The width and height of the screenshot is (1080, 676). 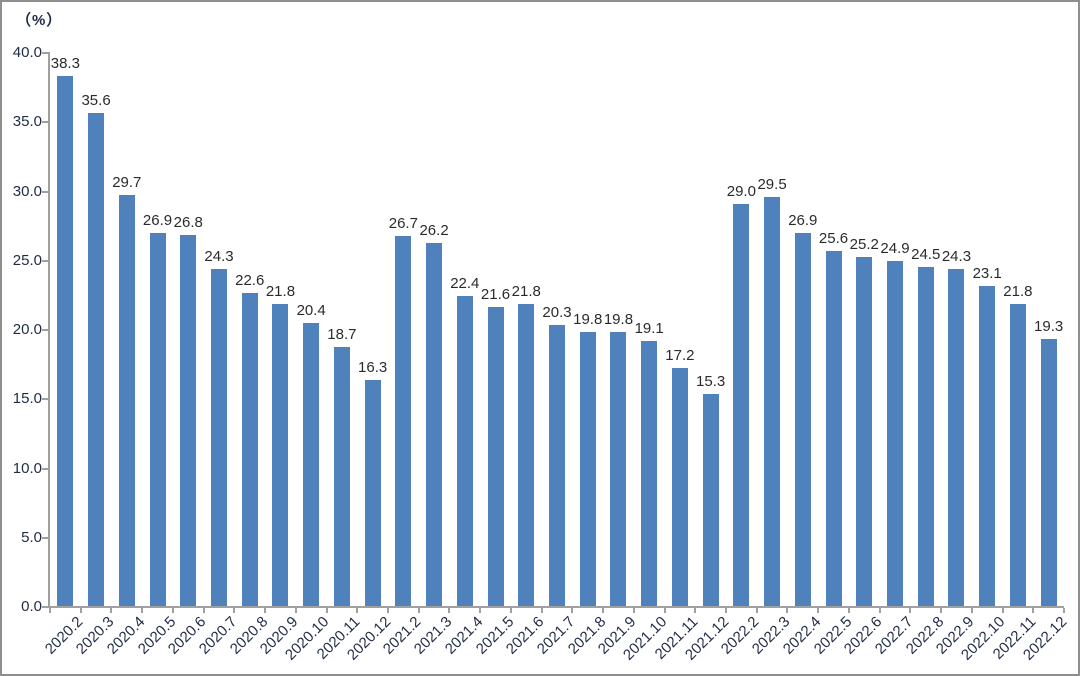 I want to click on y-tick-label: 40.0, so click(x=27, y=52).